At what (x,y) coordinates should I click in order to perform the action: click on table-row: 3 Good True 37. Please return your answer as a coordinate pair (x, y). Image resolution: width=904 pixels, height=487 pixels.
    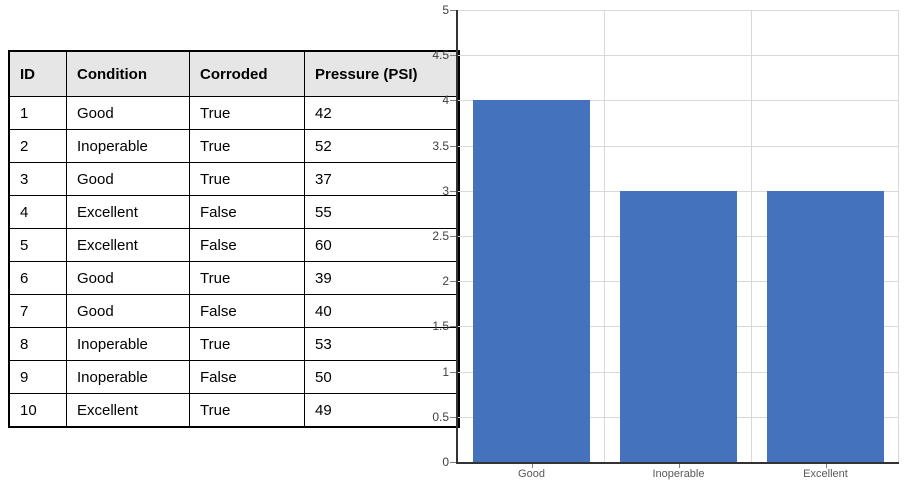
    Looking at the image, I should click on (234, 179).